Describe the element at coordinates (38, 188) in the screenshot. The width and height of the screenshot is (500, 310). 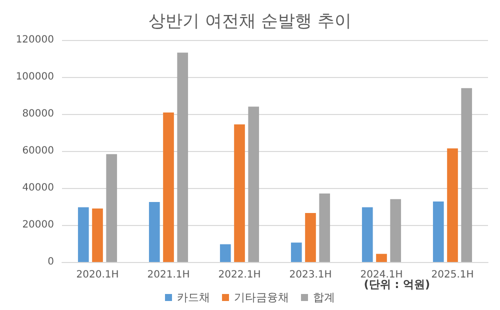
I see `y-tick-label: 40000` at that location.